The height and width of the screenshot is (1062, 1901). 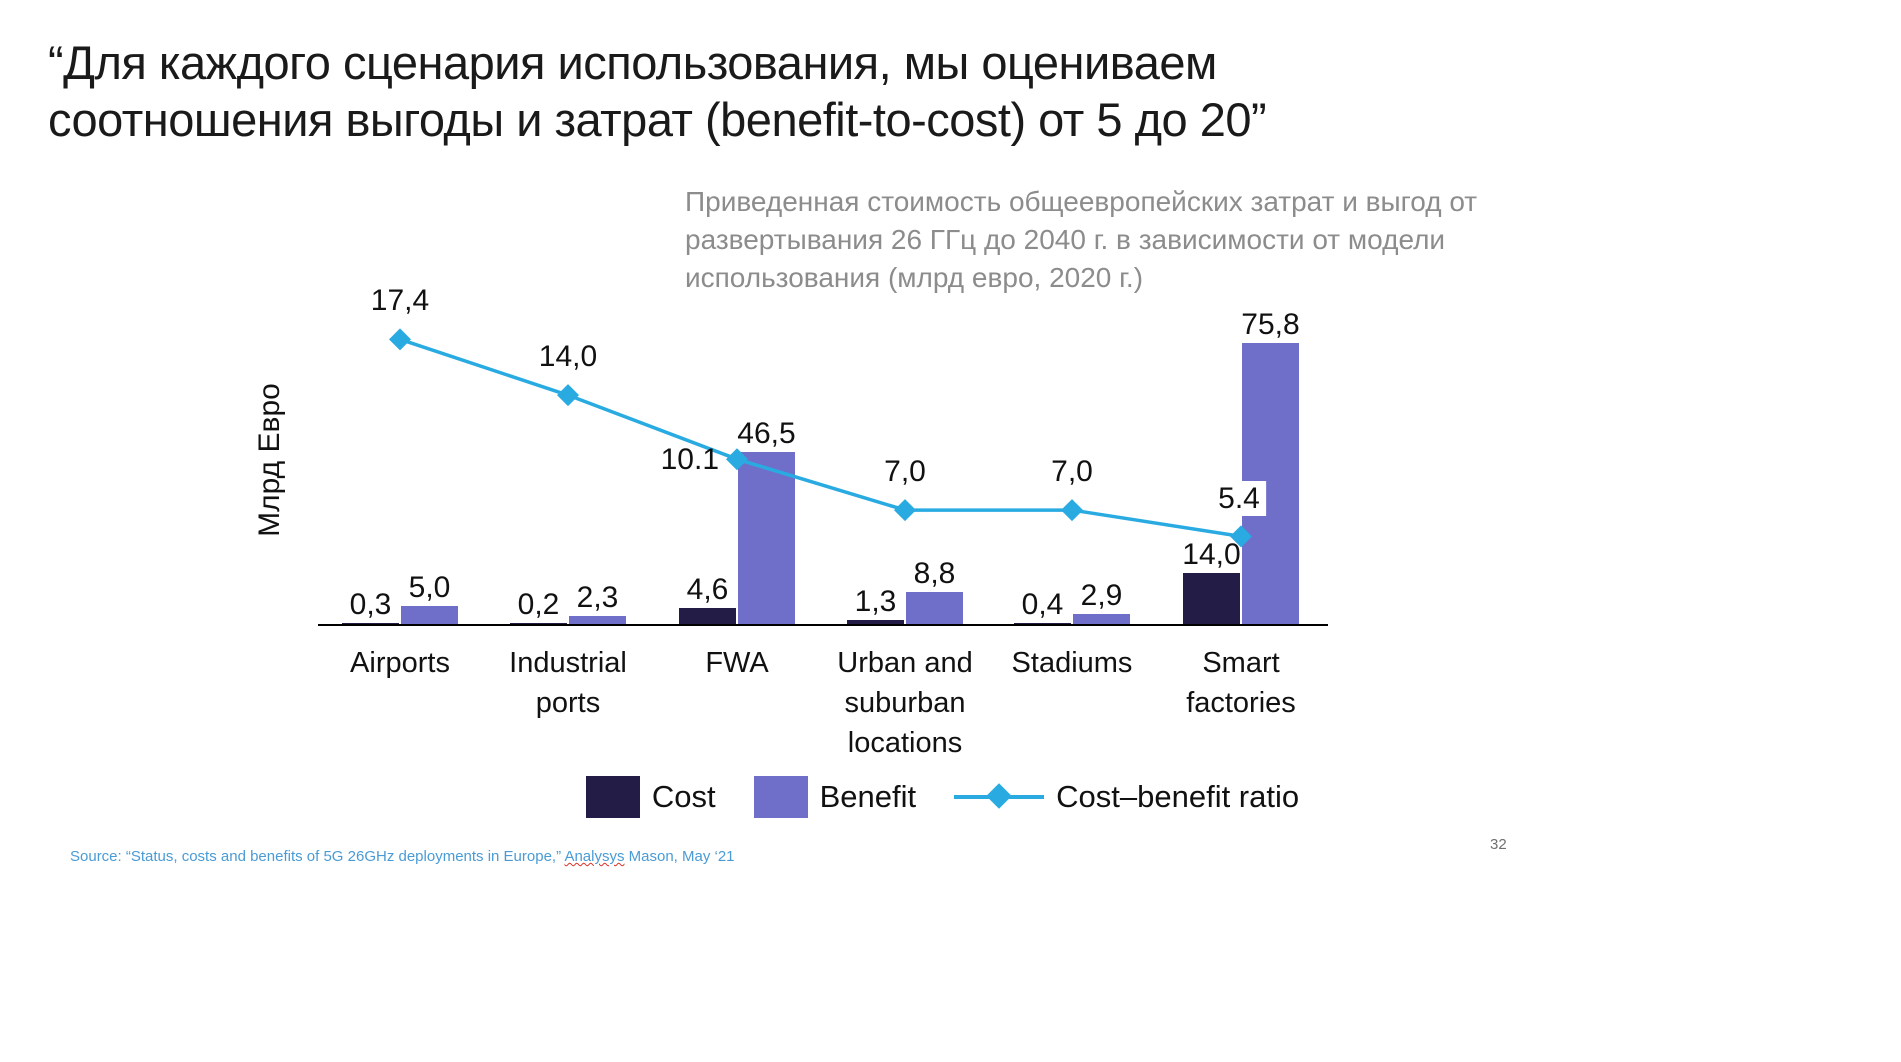 I want to click on legend-item-benefit: Benefit, so click(x=835, y=797).